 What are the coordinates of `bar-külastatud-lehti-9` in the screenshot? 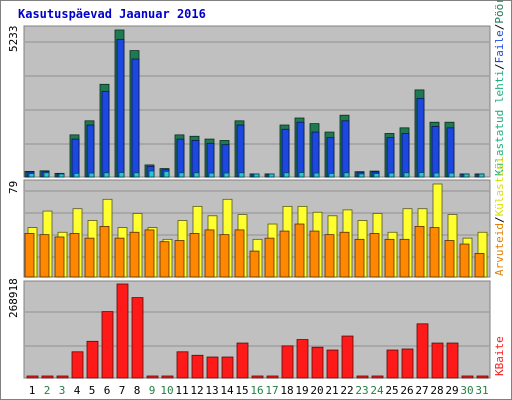 It's located at (151, 174).